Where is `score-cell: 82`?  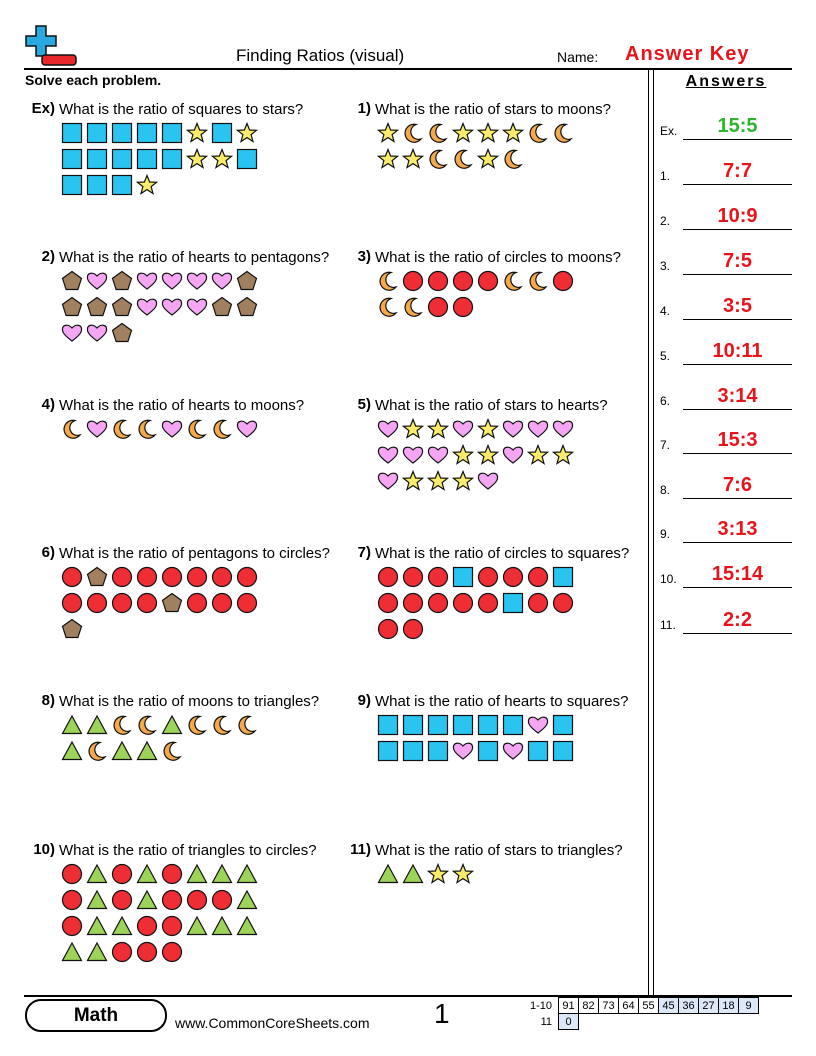
score-cell: 82 is located at coordinates (589, 1005).